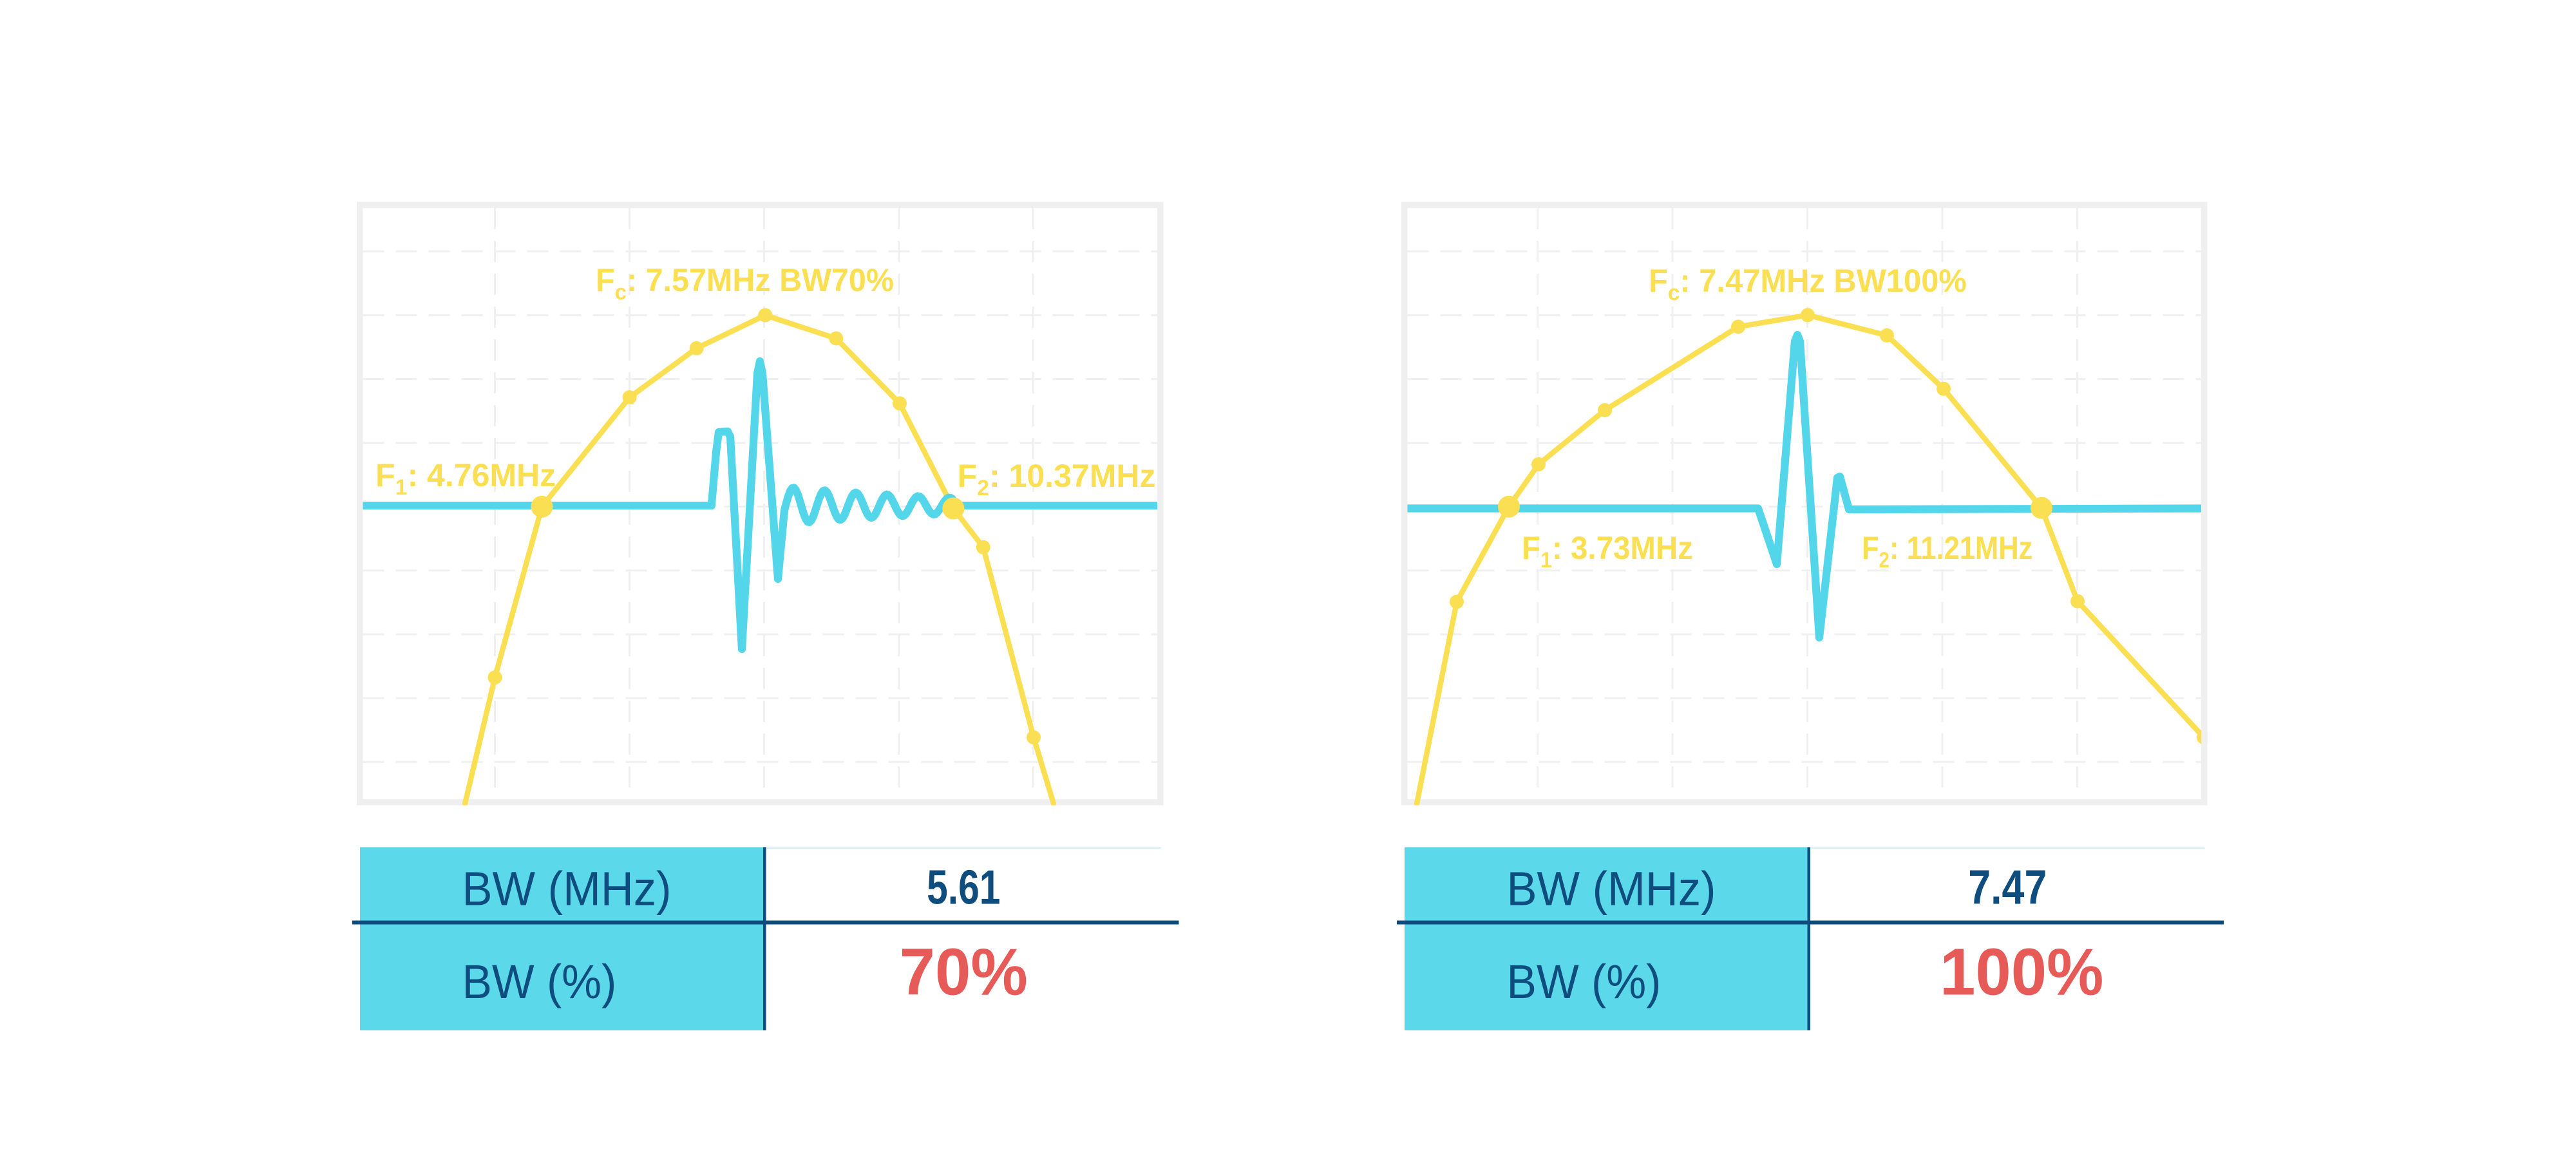 The width and height of the screenshot is (2576, 1154). What do you see at coordinates (465, 478) in the screenshot?
I see `svg-text: F1: 4.76MHz` at bounding box center [465, 478].